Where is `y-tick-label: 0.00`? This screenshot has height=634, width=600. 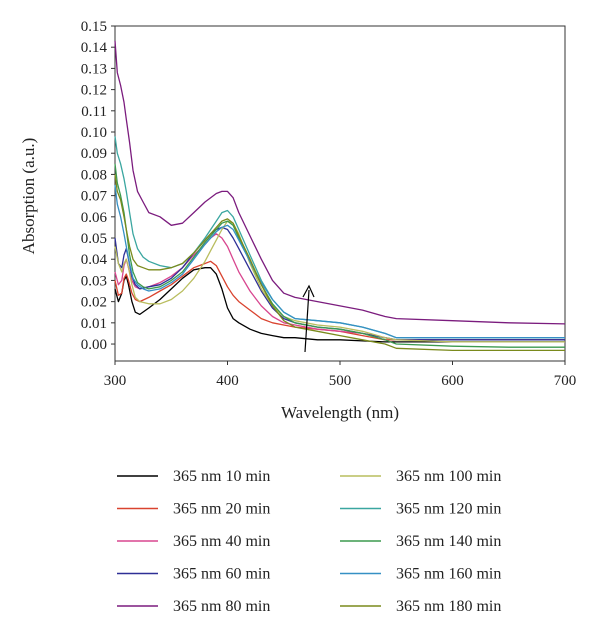
y-tick-label: 0.00 is located at coordinates (94, 345).